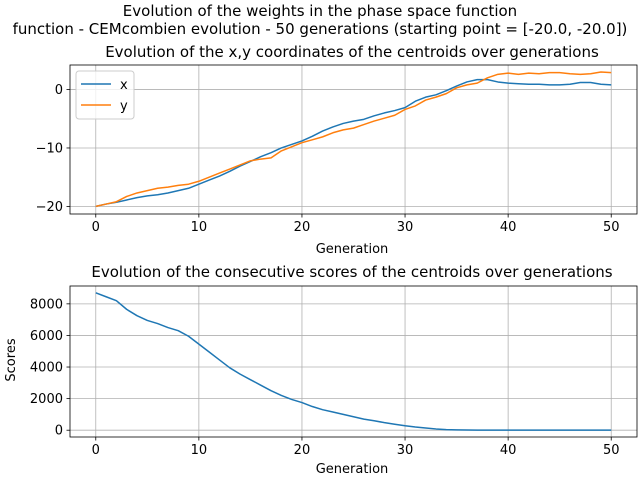 The image size is (640, 480). What do you see at coordinates (124, 106) in the screenshot?
I see `legend-y-label: y` at bounding box center [124, 106].